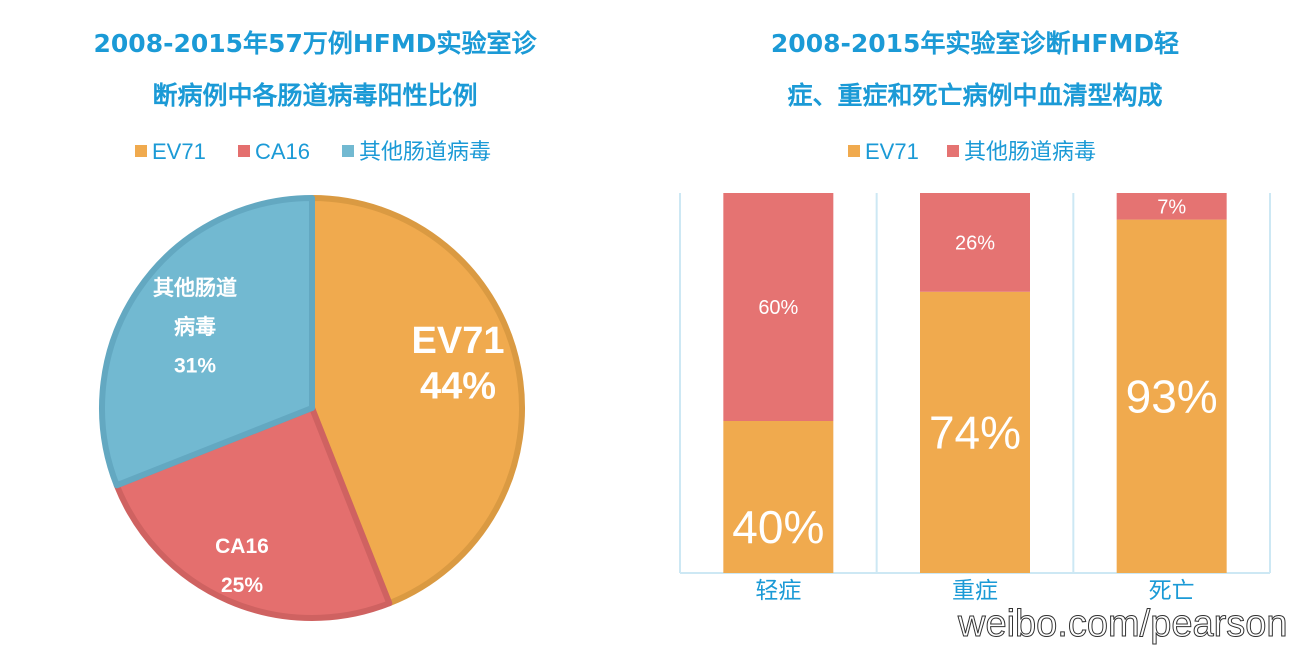  What do you see at coordinates (195, 327) in the screenshot?
I see `pie-label-2-1: 病毒` at bounding box center [195, 327].